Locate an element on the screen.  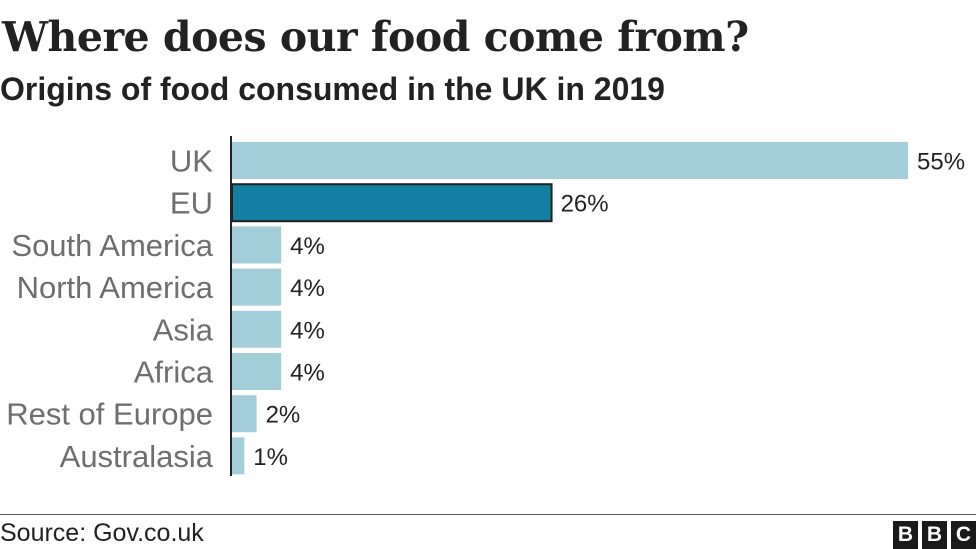
bar-north-america is located at coordinates (257, 287).